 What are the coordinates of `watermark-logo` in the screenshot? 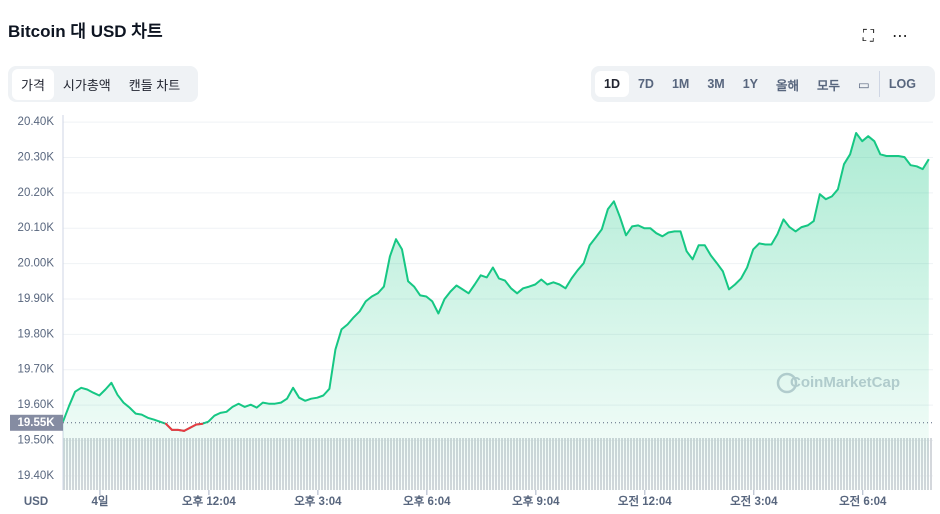 It's located at (787, 383).